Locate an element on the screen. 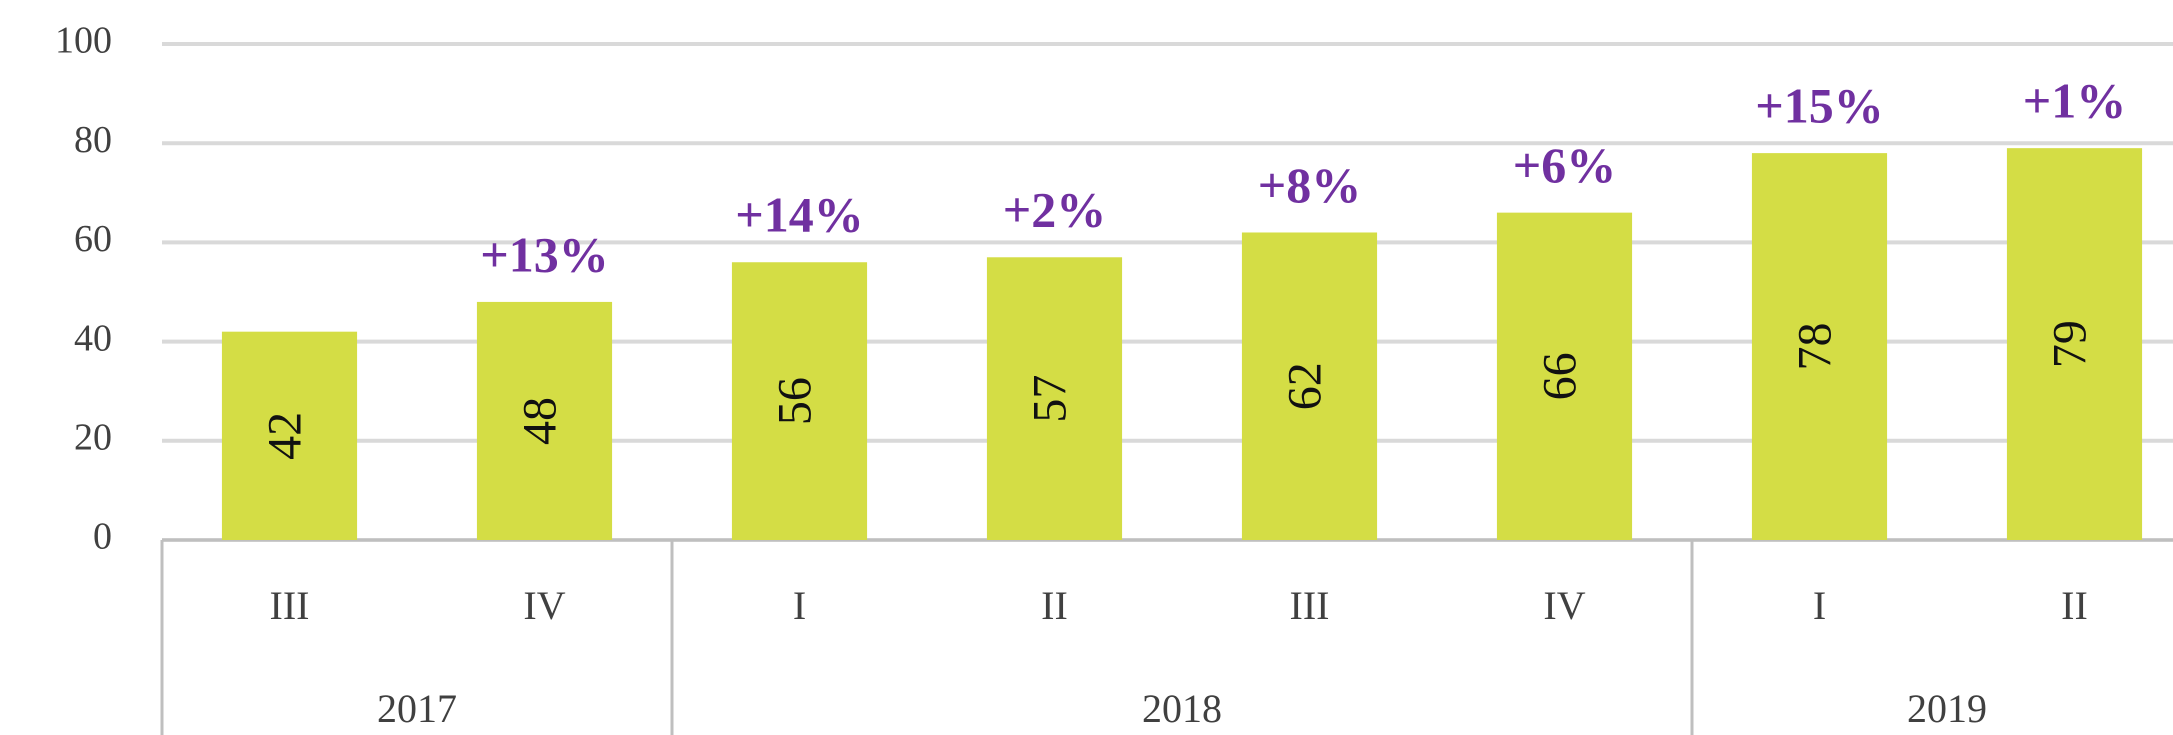  group-label: 2017 is located at coordinates (417, 708).